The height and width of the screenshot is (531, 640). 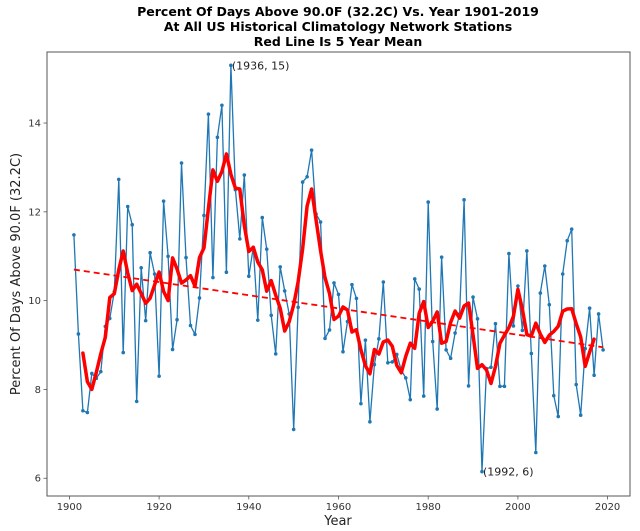 I want to click on x-tick-label: 1920, so click(x=158, y=507).